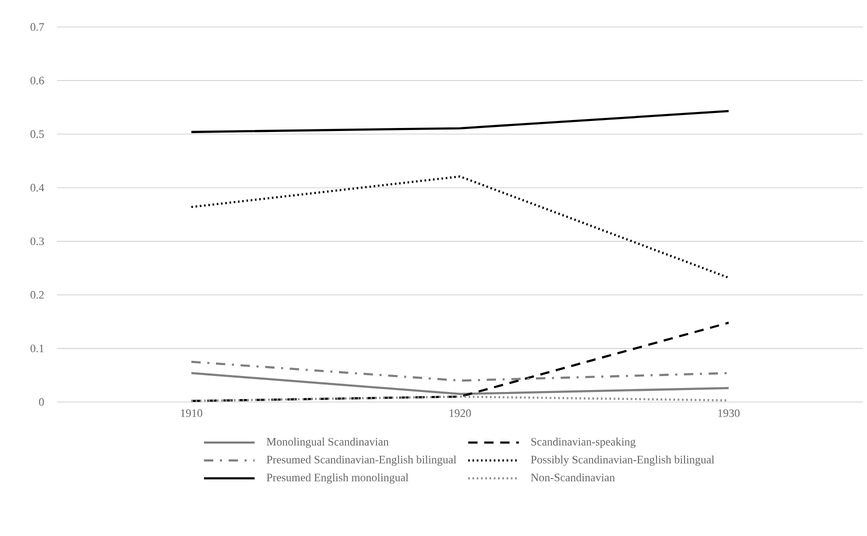 This screenshot has height=536, width=867. I want to click on x-tick-label: 1930, so click(729, 413).